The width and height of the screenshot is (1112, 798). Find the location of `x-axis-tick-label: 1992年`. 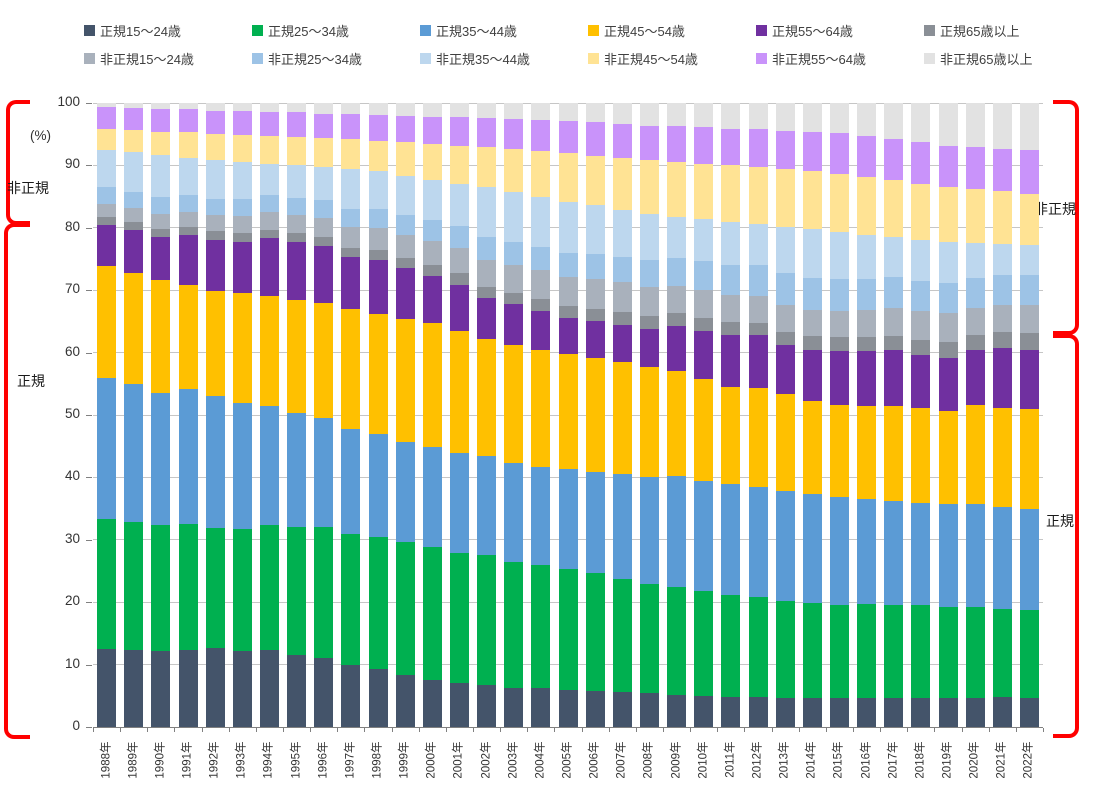

x-axis-tick-label: 1992年 is located at coordinates (214, 760).